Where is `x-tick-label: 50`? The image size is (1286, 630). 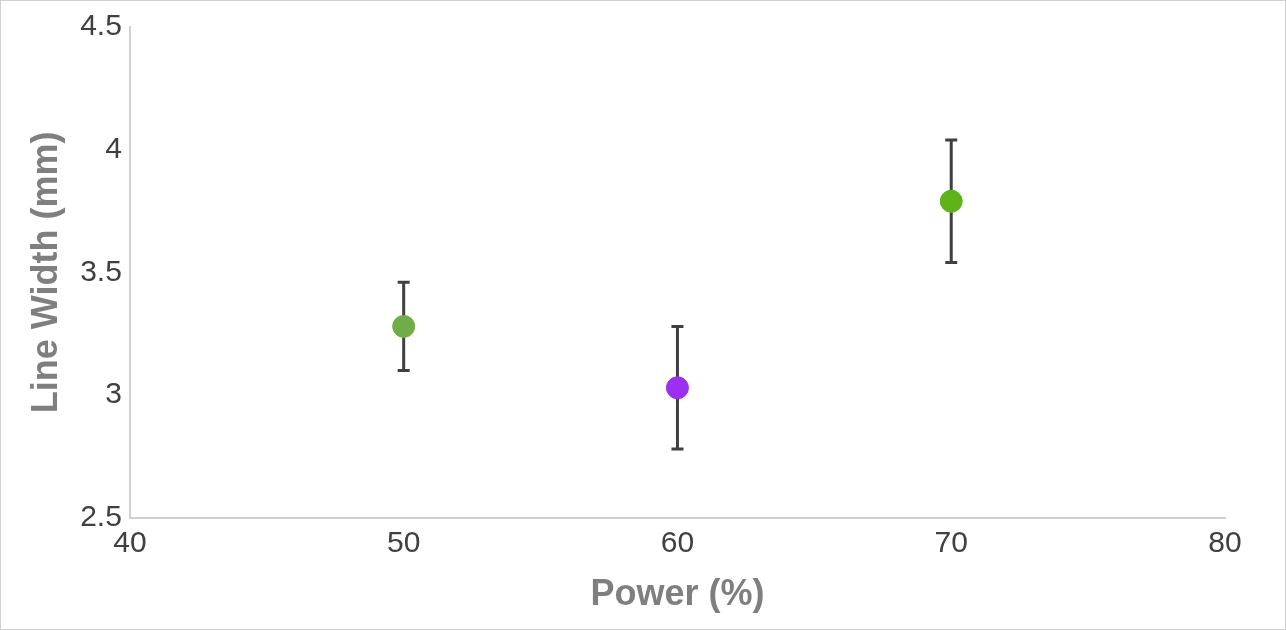 x-tick-label: 50 is located at coordinates (403, 542).